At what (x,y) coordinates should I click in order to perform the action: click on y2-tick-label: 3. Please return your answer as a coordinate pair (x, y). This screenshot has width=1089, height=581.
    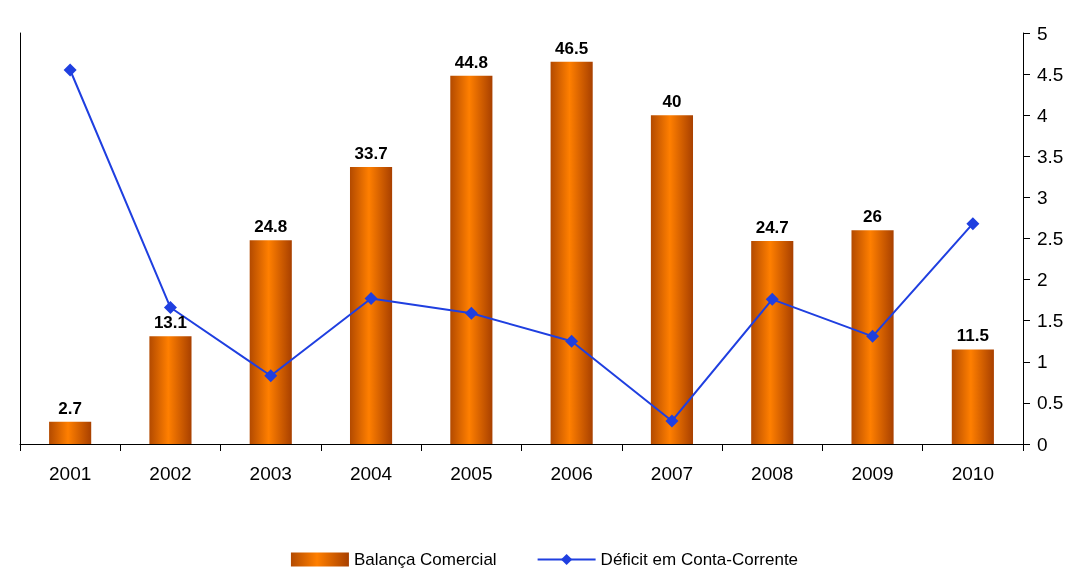
    Looking at the image, I should click on (1042, 197).